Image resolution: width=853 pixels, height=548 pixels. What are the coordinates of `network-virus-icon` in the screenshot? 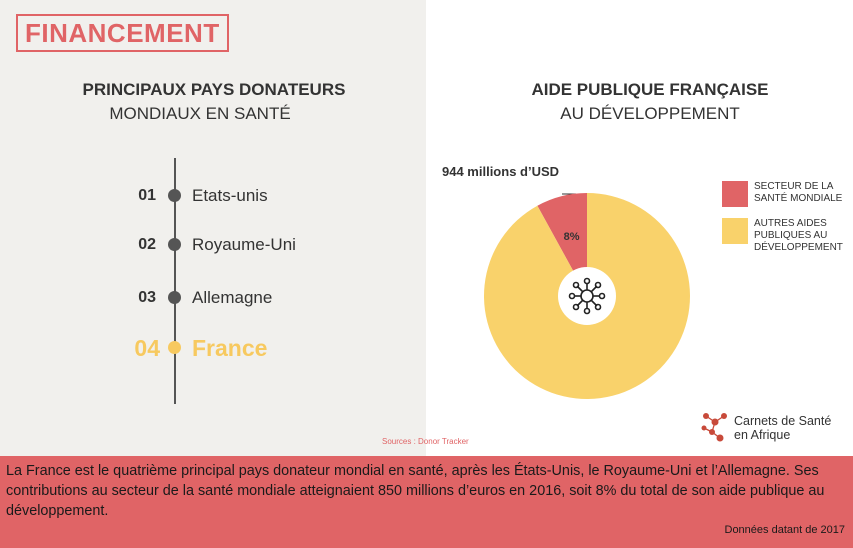 It's located at (587, 296).